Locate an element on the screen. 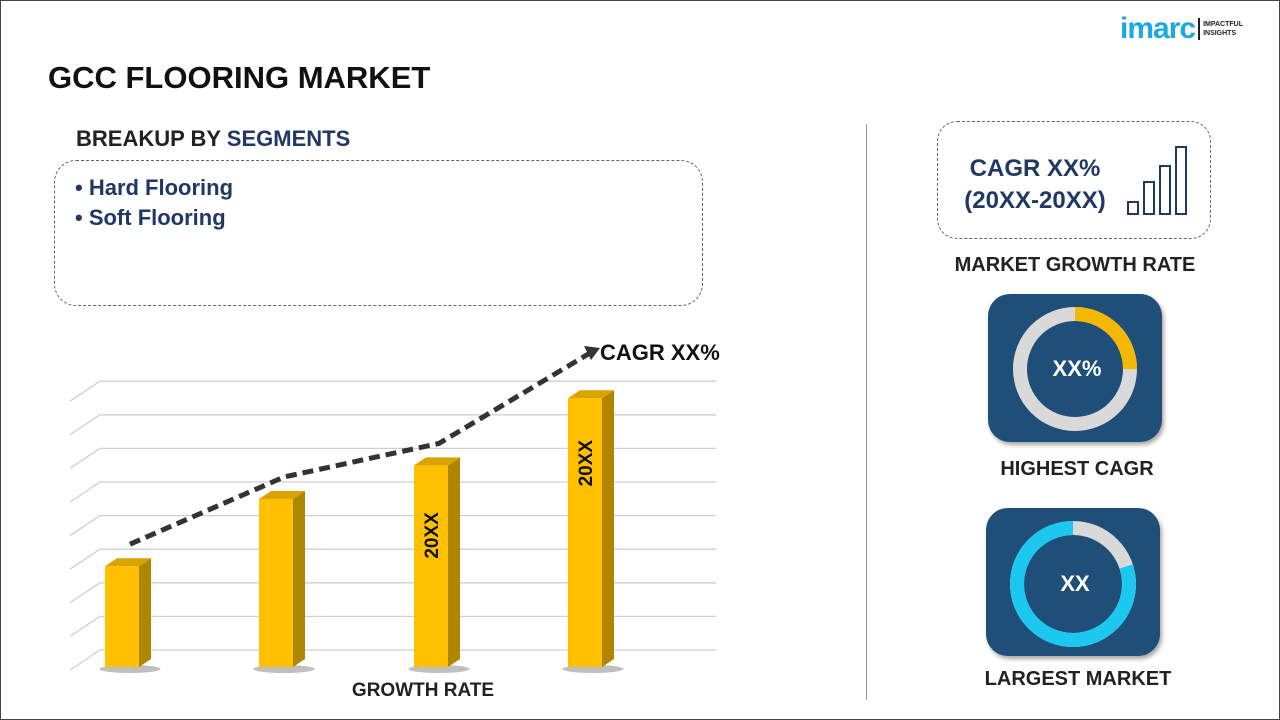 The width and height of the screenshot is (1280, 720). divider is located at coordinates (866, 412).